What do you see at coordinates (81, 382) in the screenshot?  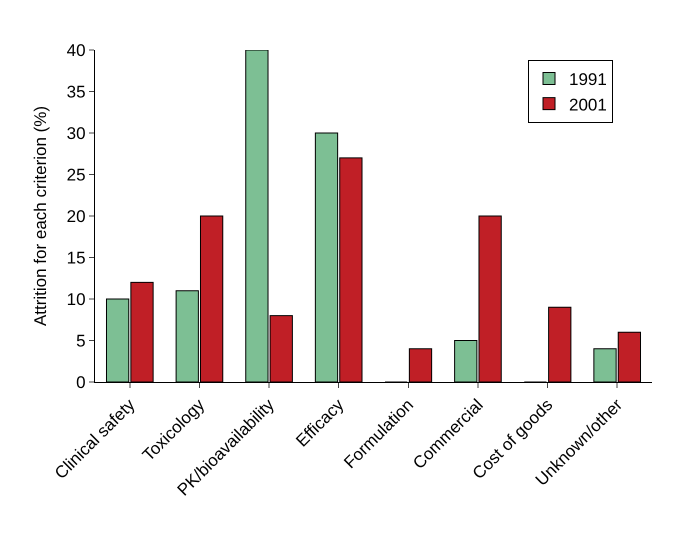 I see `y-tick-label: 0` at bounding box center [81, 382].